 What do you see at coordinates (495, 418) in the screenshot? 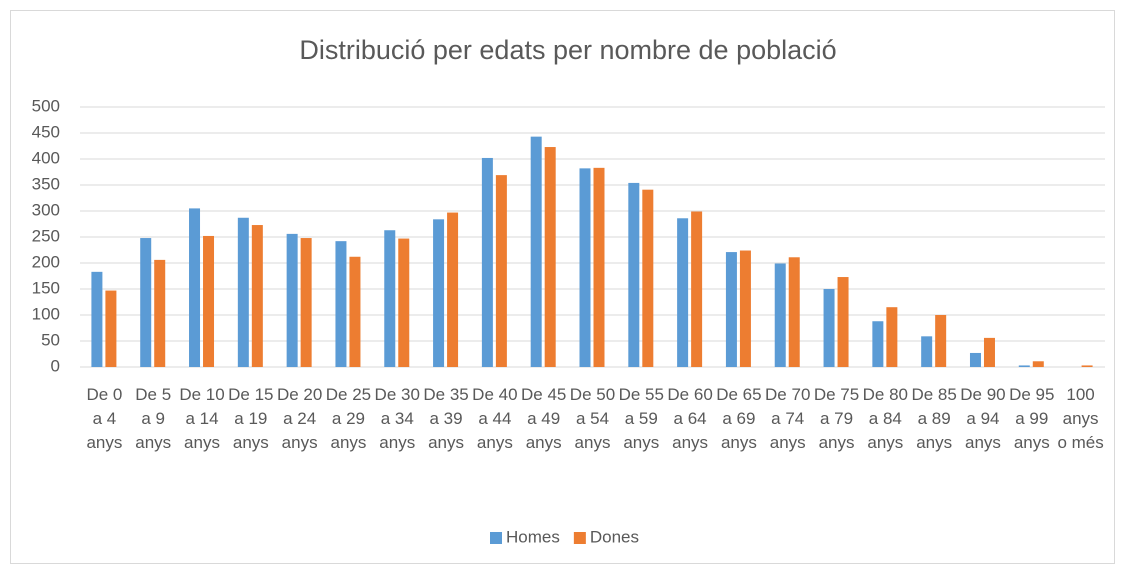
I see `x-tick-label: De 40 a 44 anys` at bounding box center [495, 418].